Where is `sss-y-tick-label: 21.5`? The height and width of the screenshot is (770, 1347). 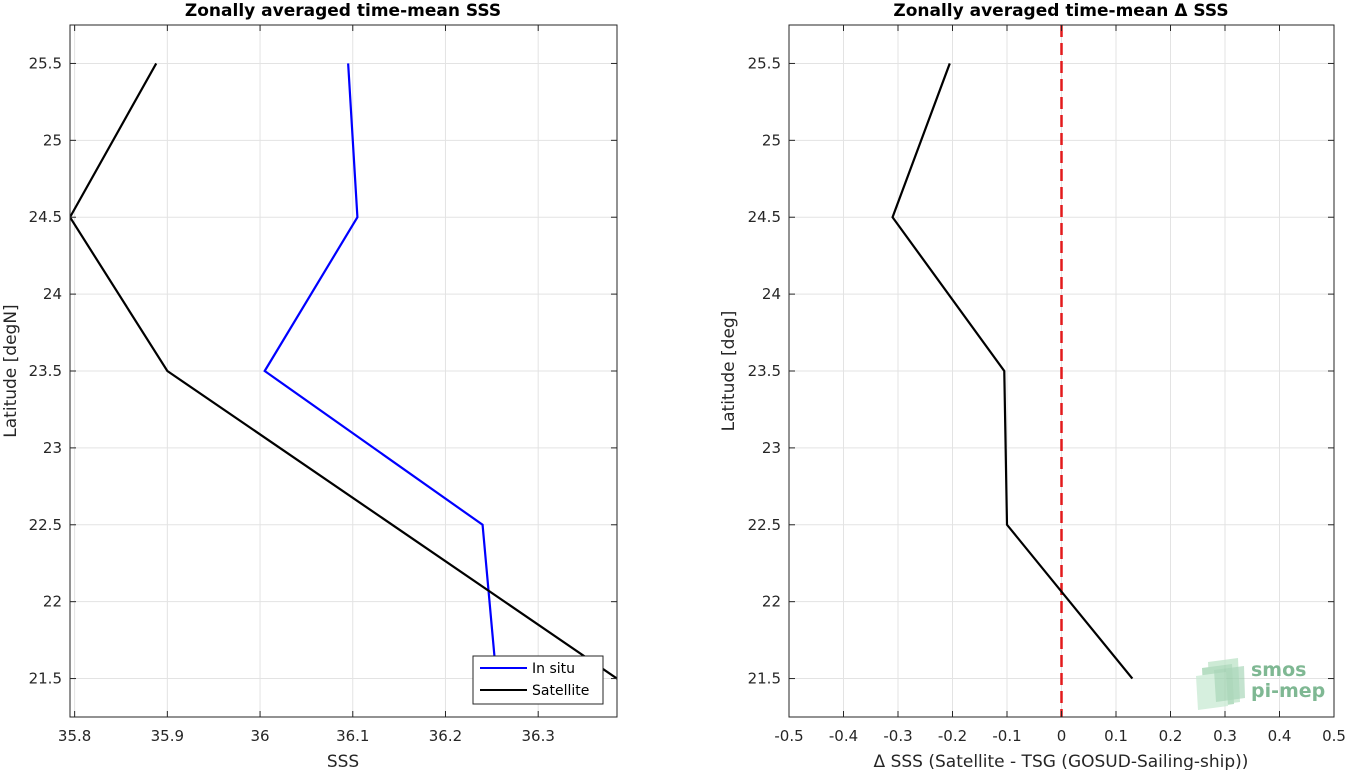
sss-y-tick-label: 21.5 is located at coordinates (45, 679).